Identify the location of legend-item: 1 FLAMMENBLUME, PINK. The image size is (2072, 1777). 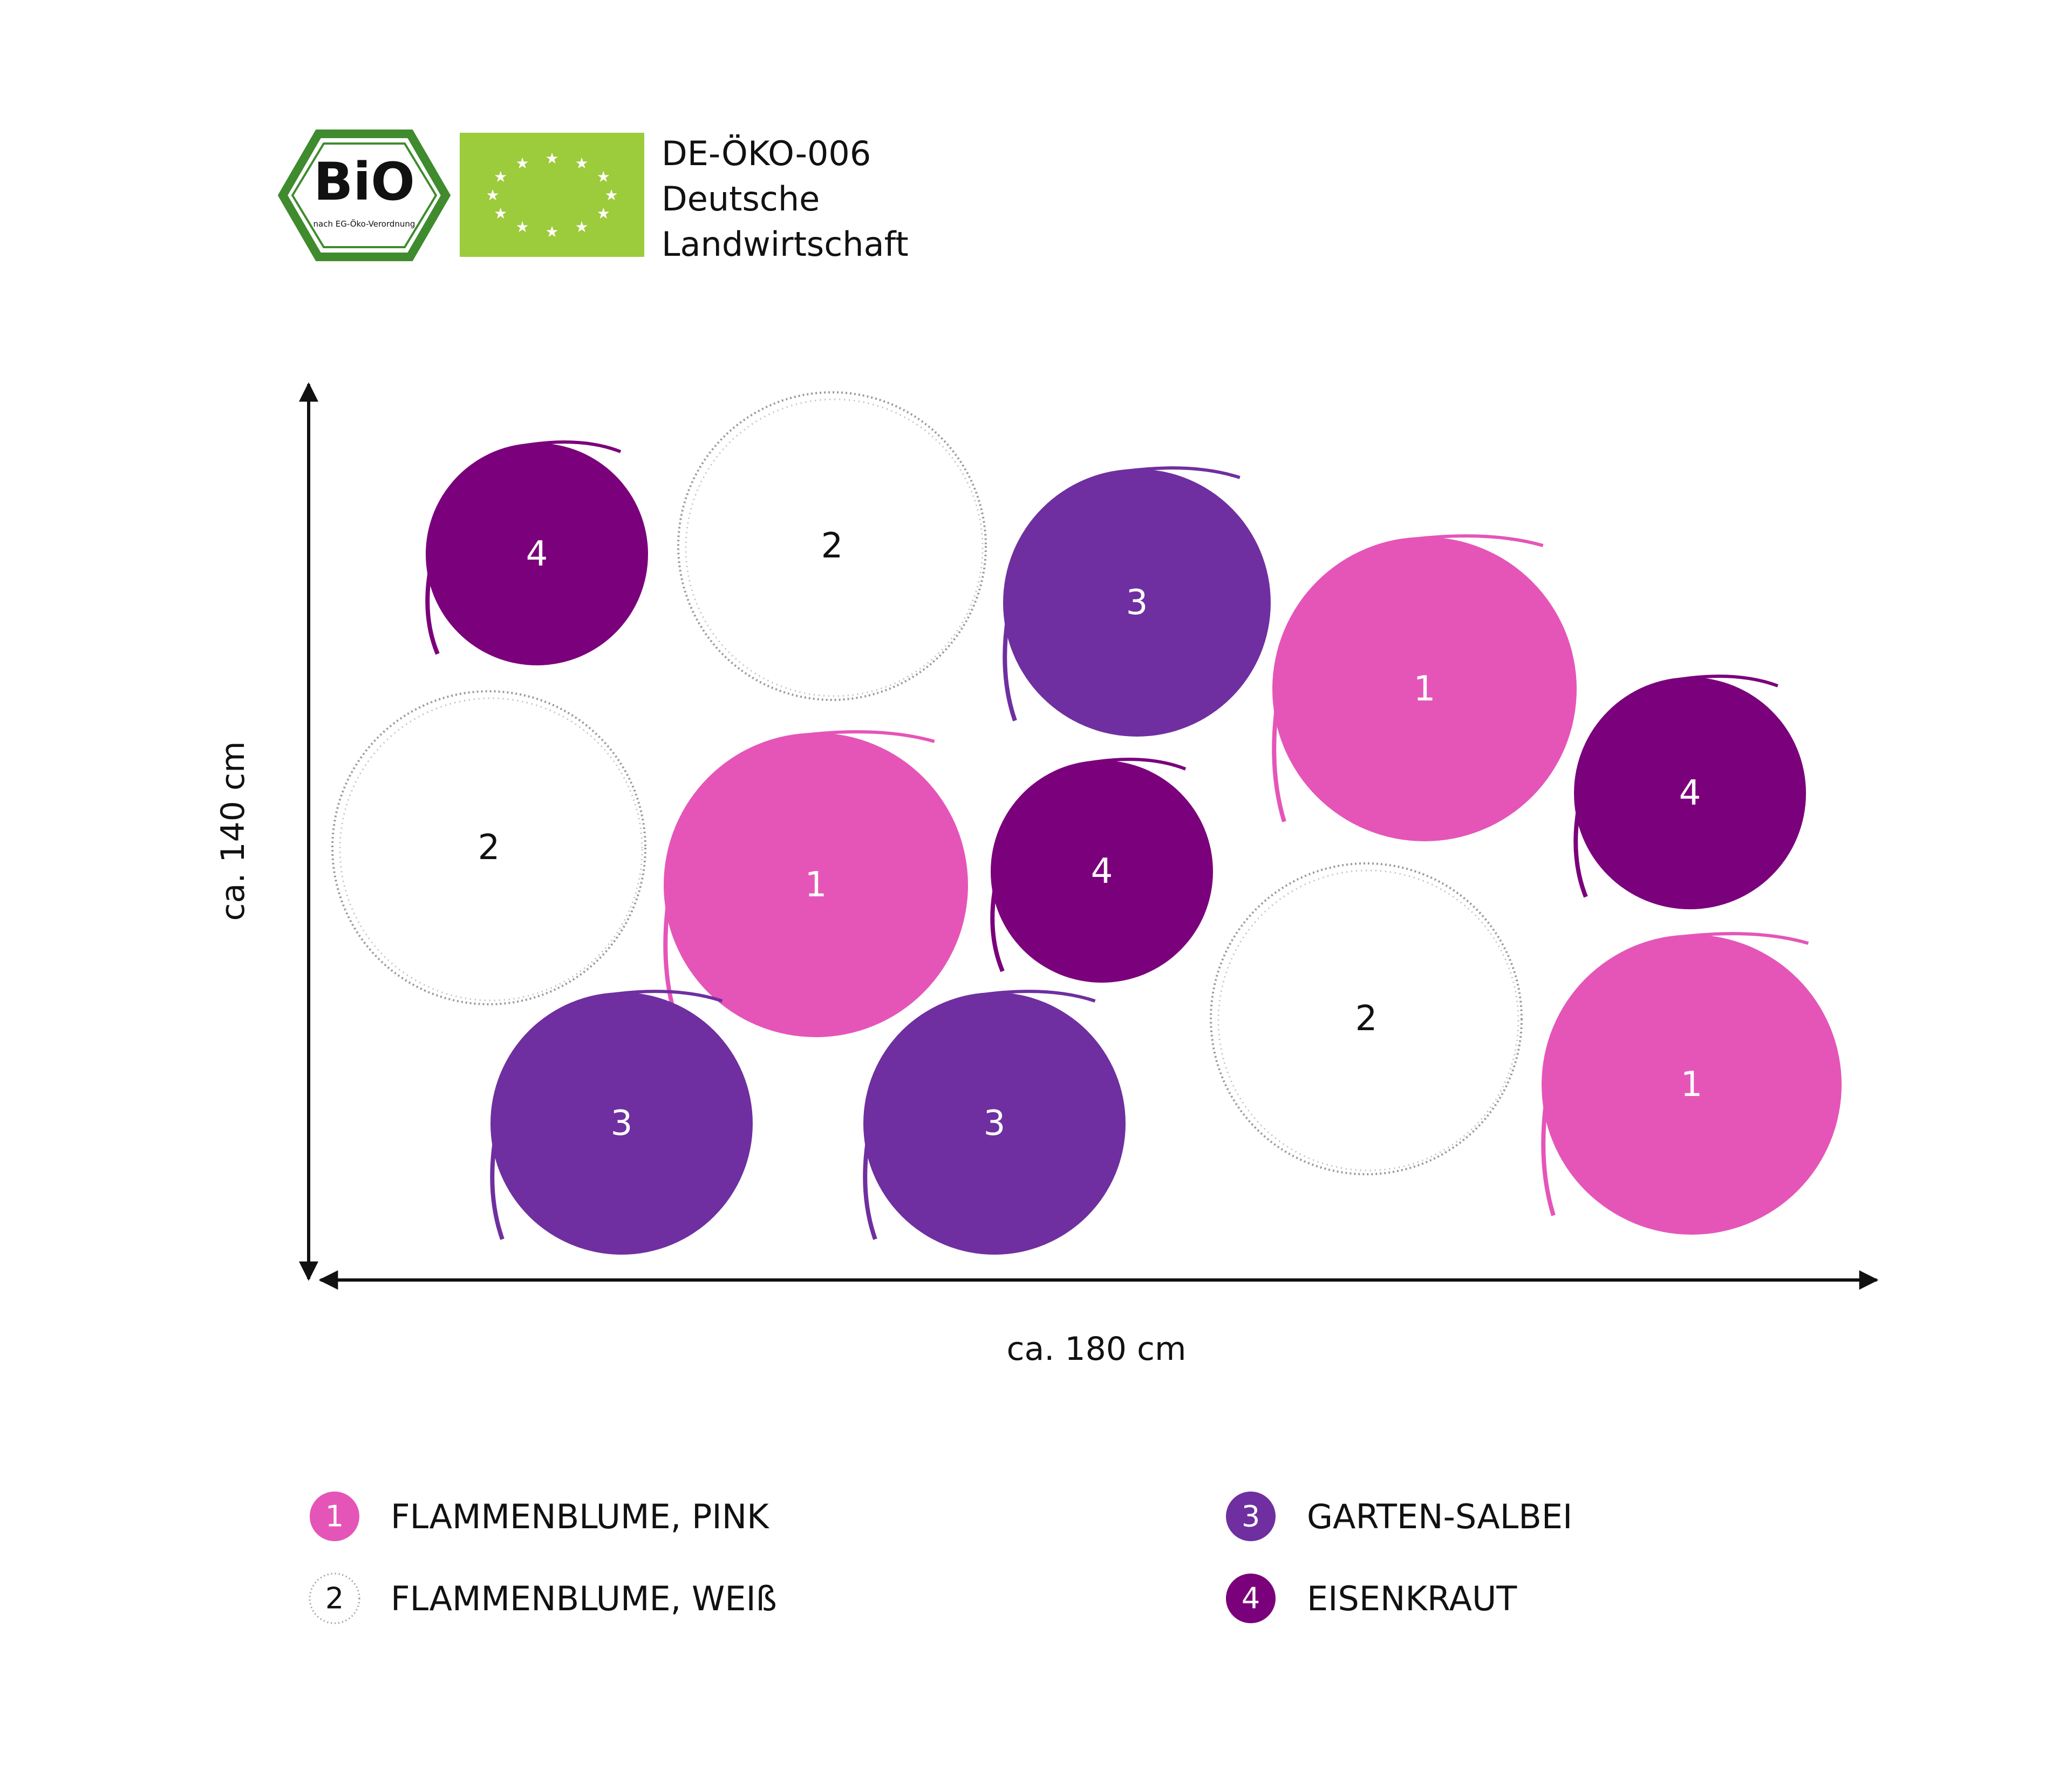
(539, 1517).